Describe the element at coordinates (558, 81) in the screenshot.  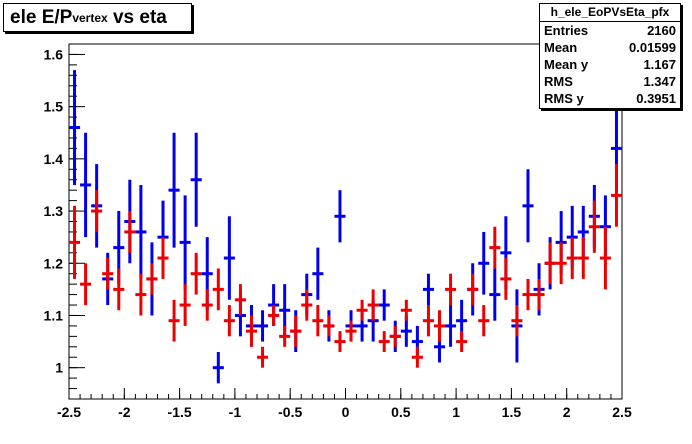
I see `stats-label: RMS` at that location.